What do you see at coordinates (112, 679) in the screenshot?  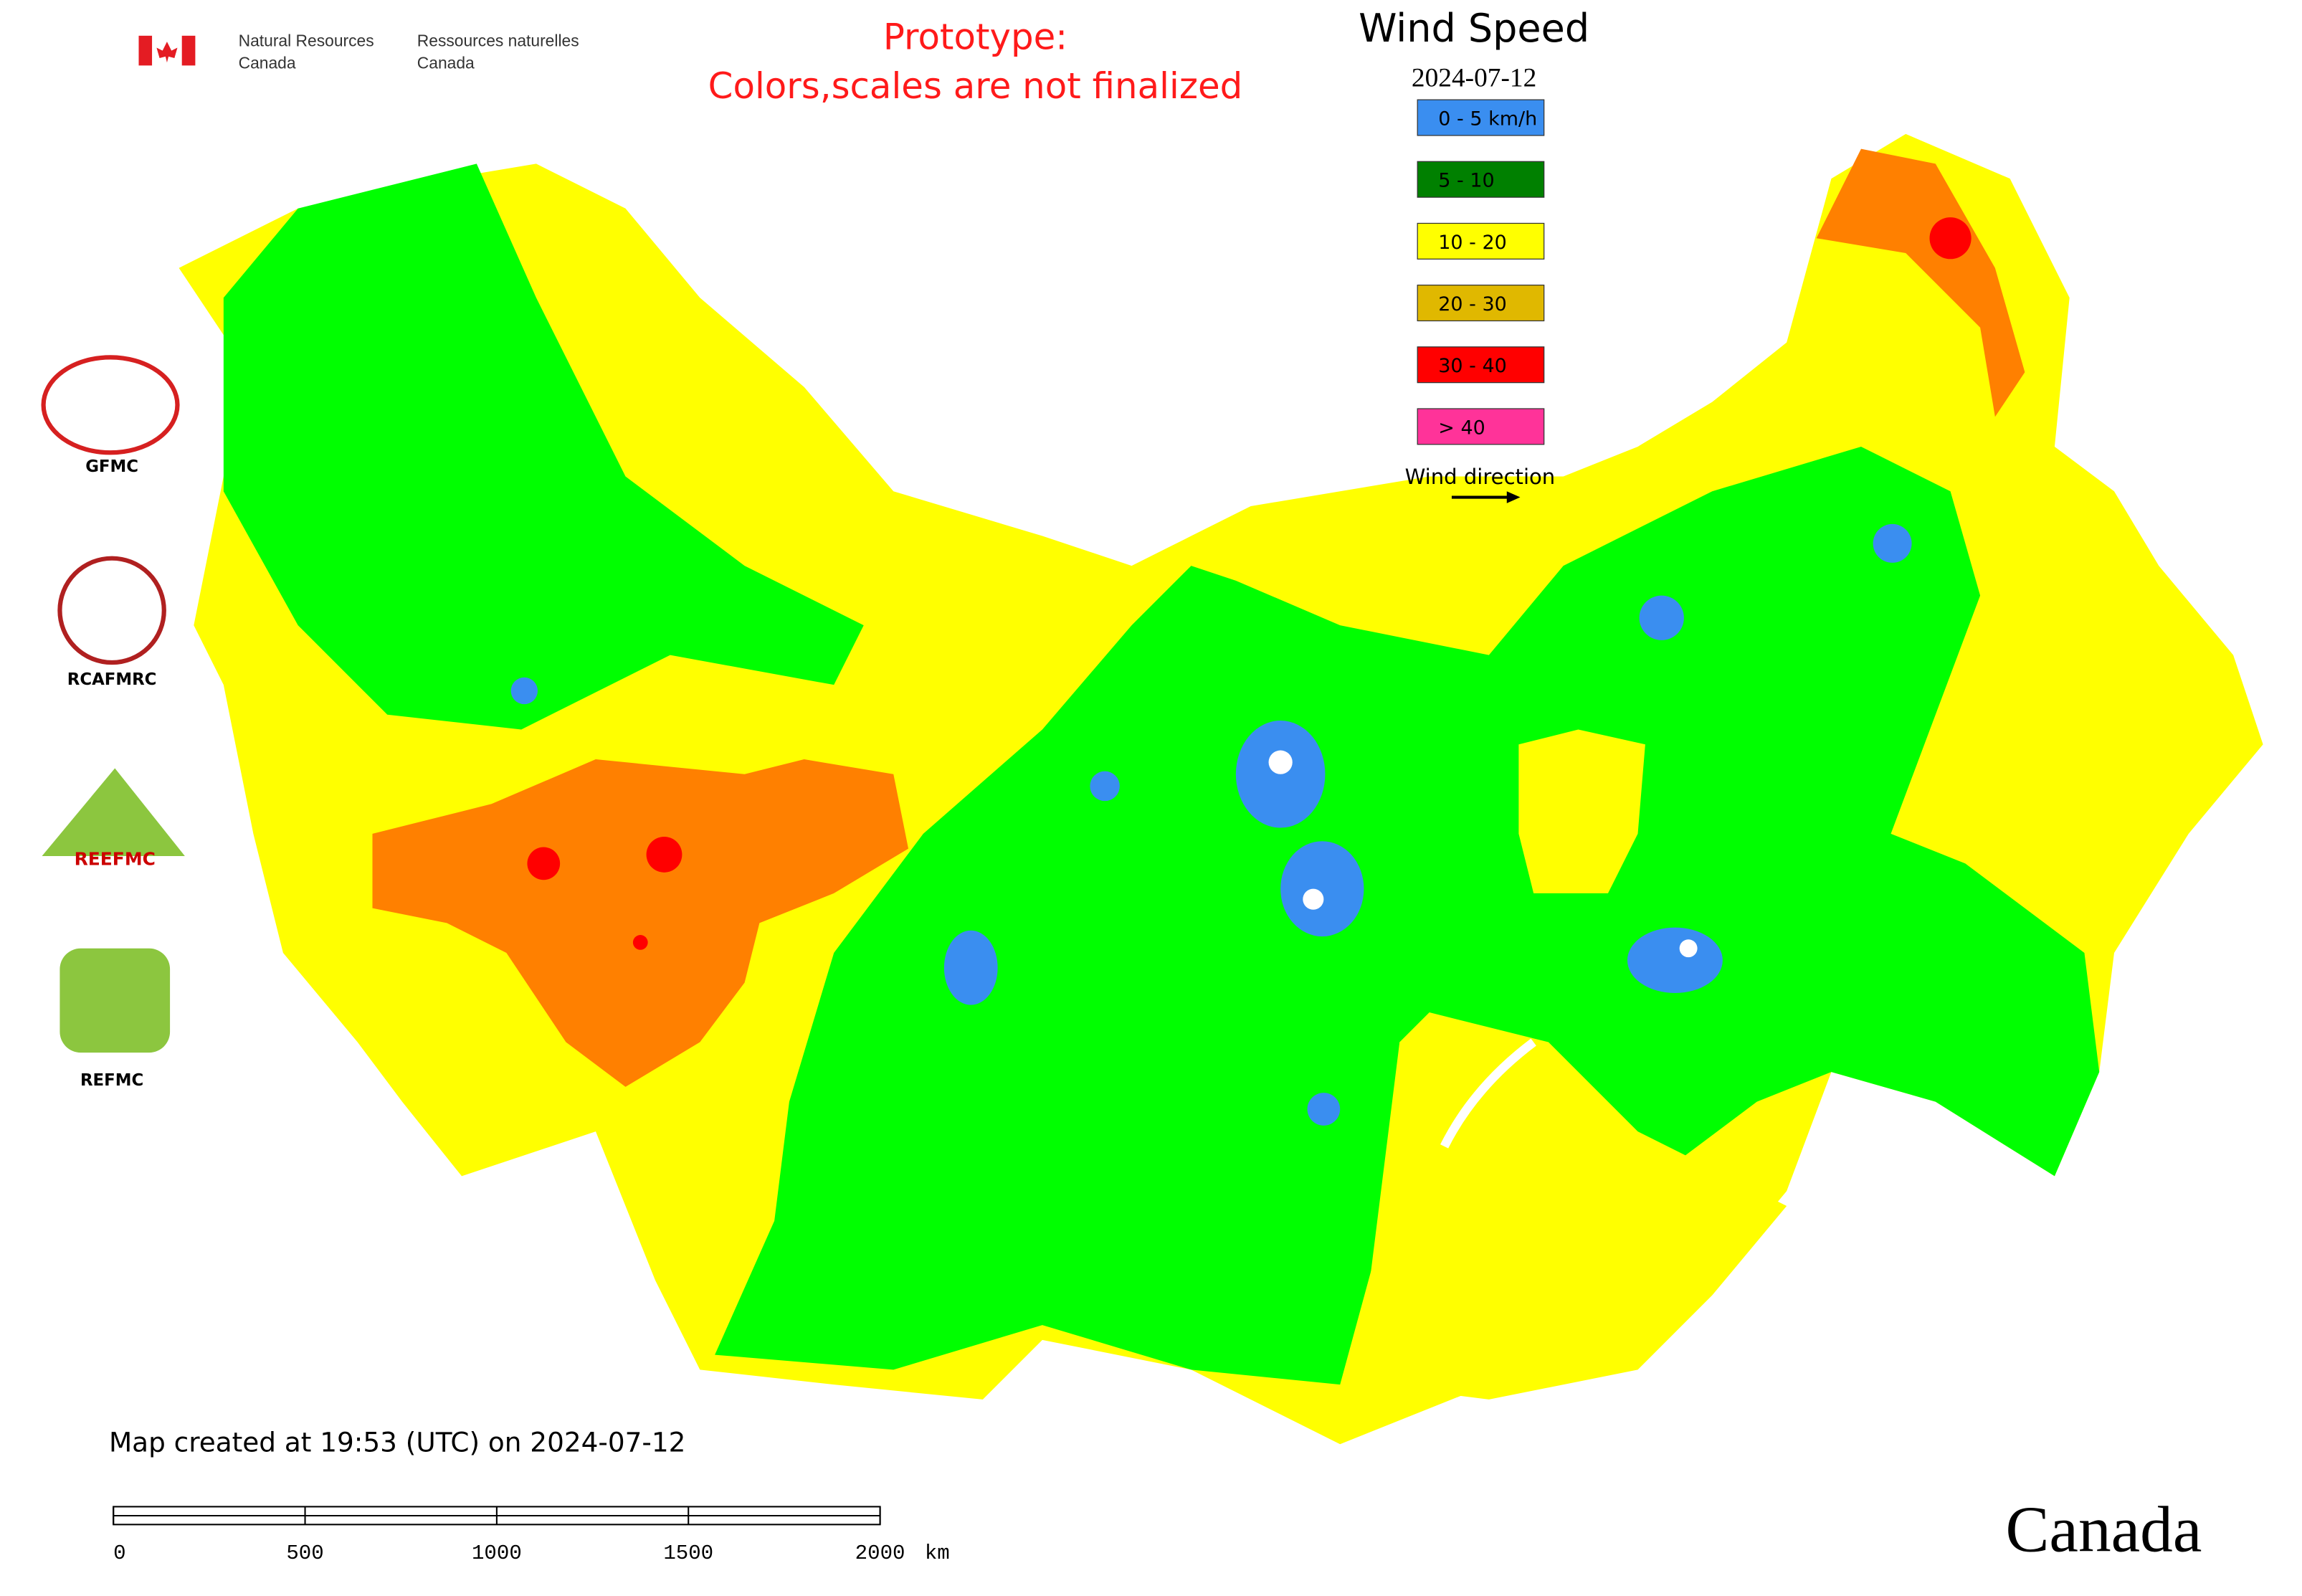 I see `logo-label: RCAFMRC` at bounding box center [112, 679].